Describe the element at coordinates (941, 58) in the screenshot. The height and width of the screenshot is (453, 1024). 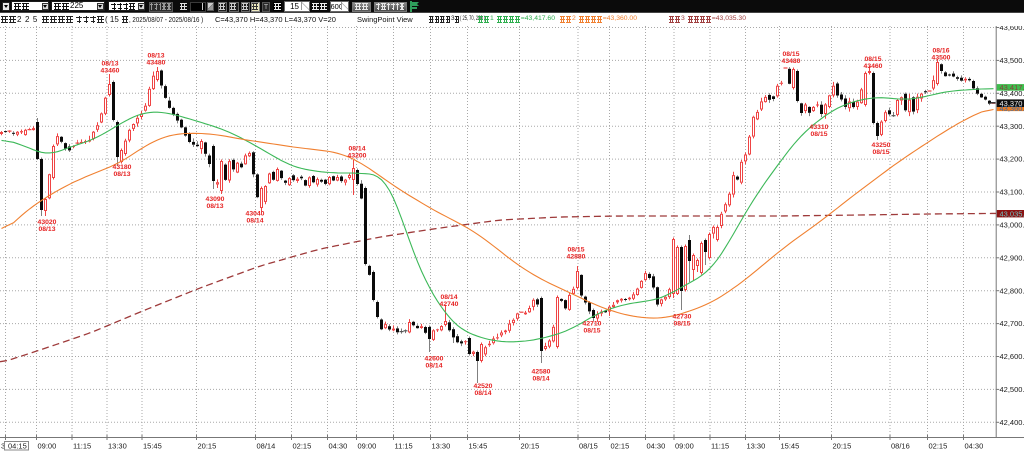
I see `svg-text: 43500` at that location.